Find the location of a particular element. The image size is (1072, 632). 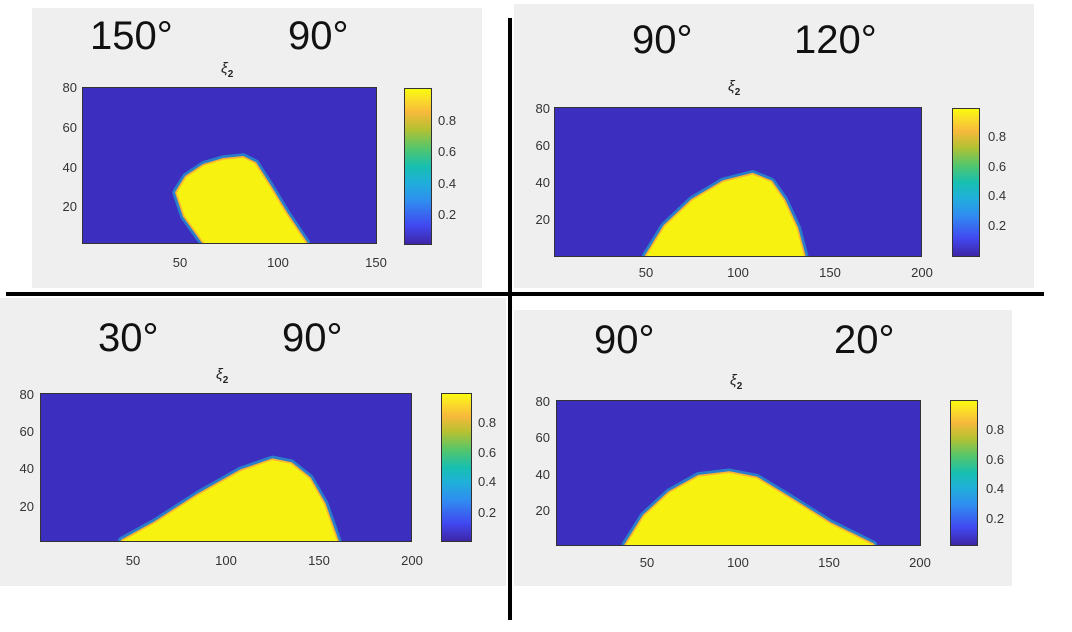

angle-right-label: 20° is located at coordinates (864, 340).